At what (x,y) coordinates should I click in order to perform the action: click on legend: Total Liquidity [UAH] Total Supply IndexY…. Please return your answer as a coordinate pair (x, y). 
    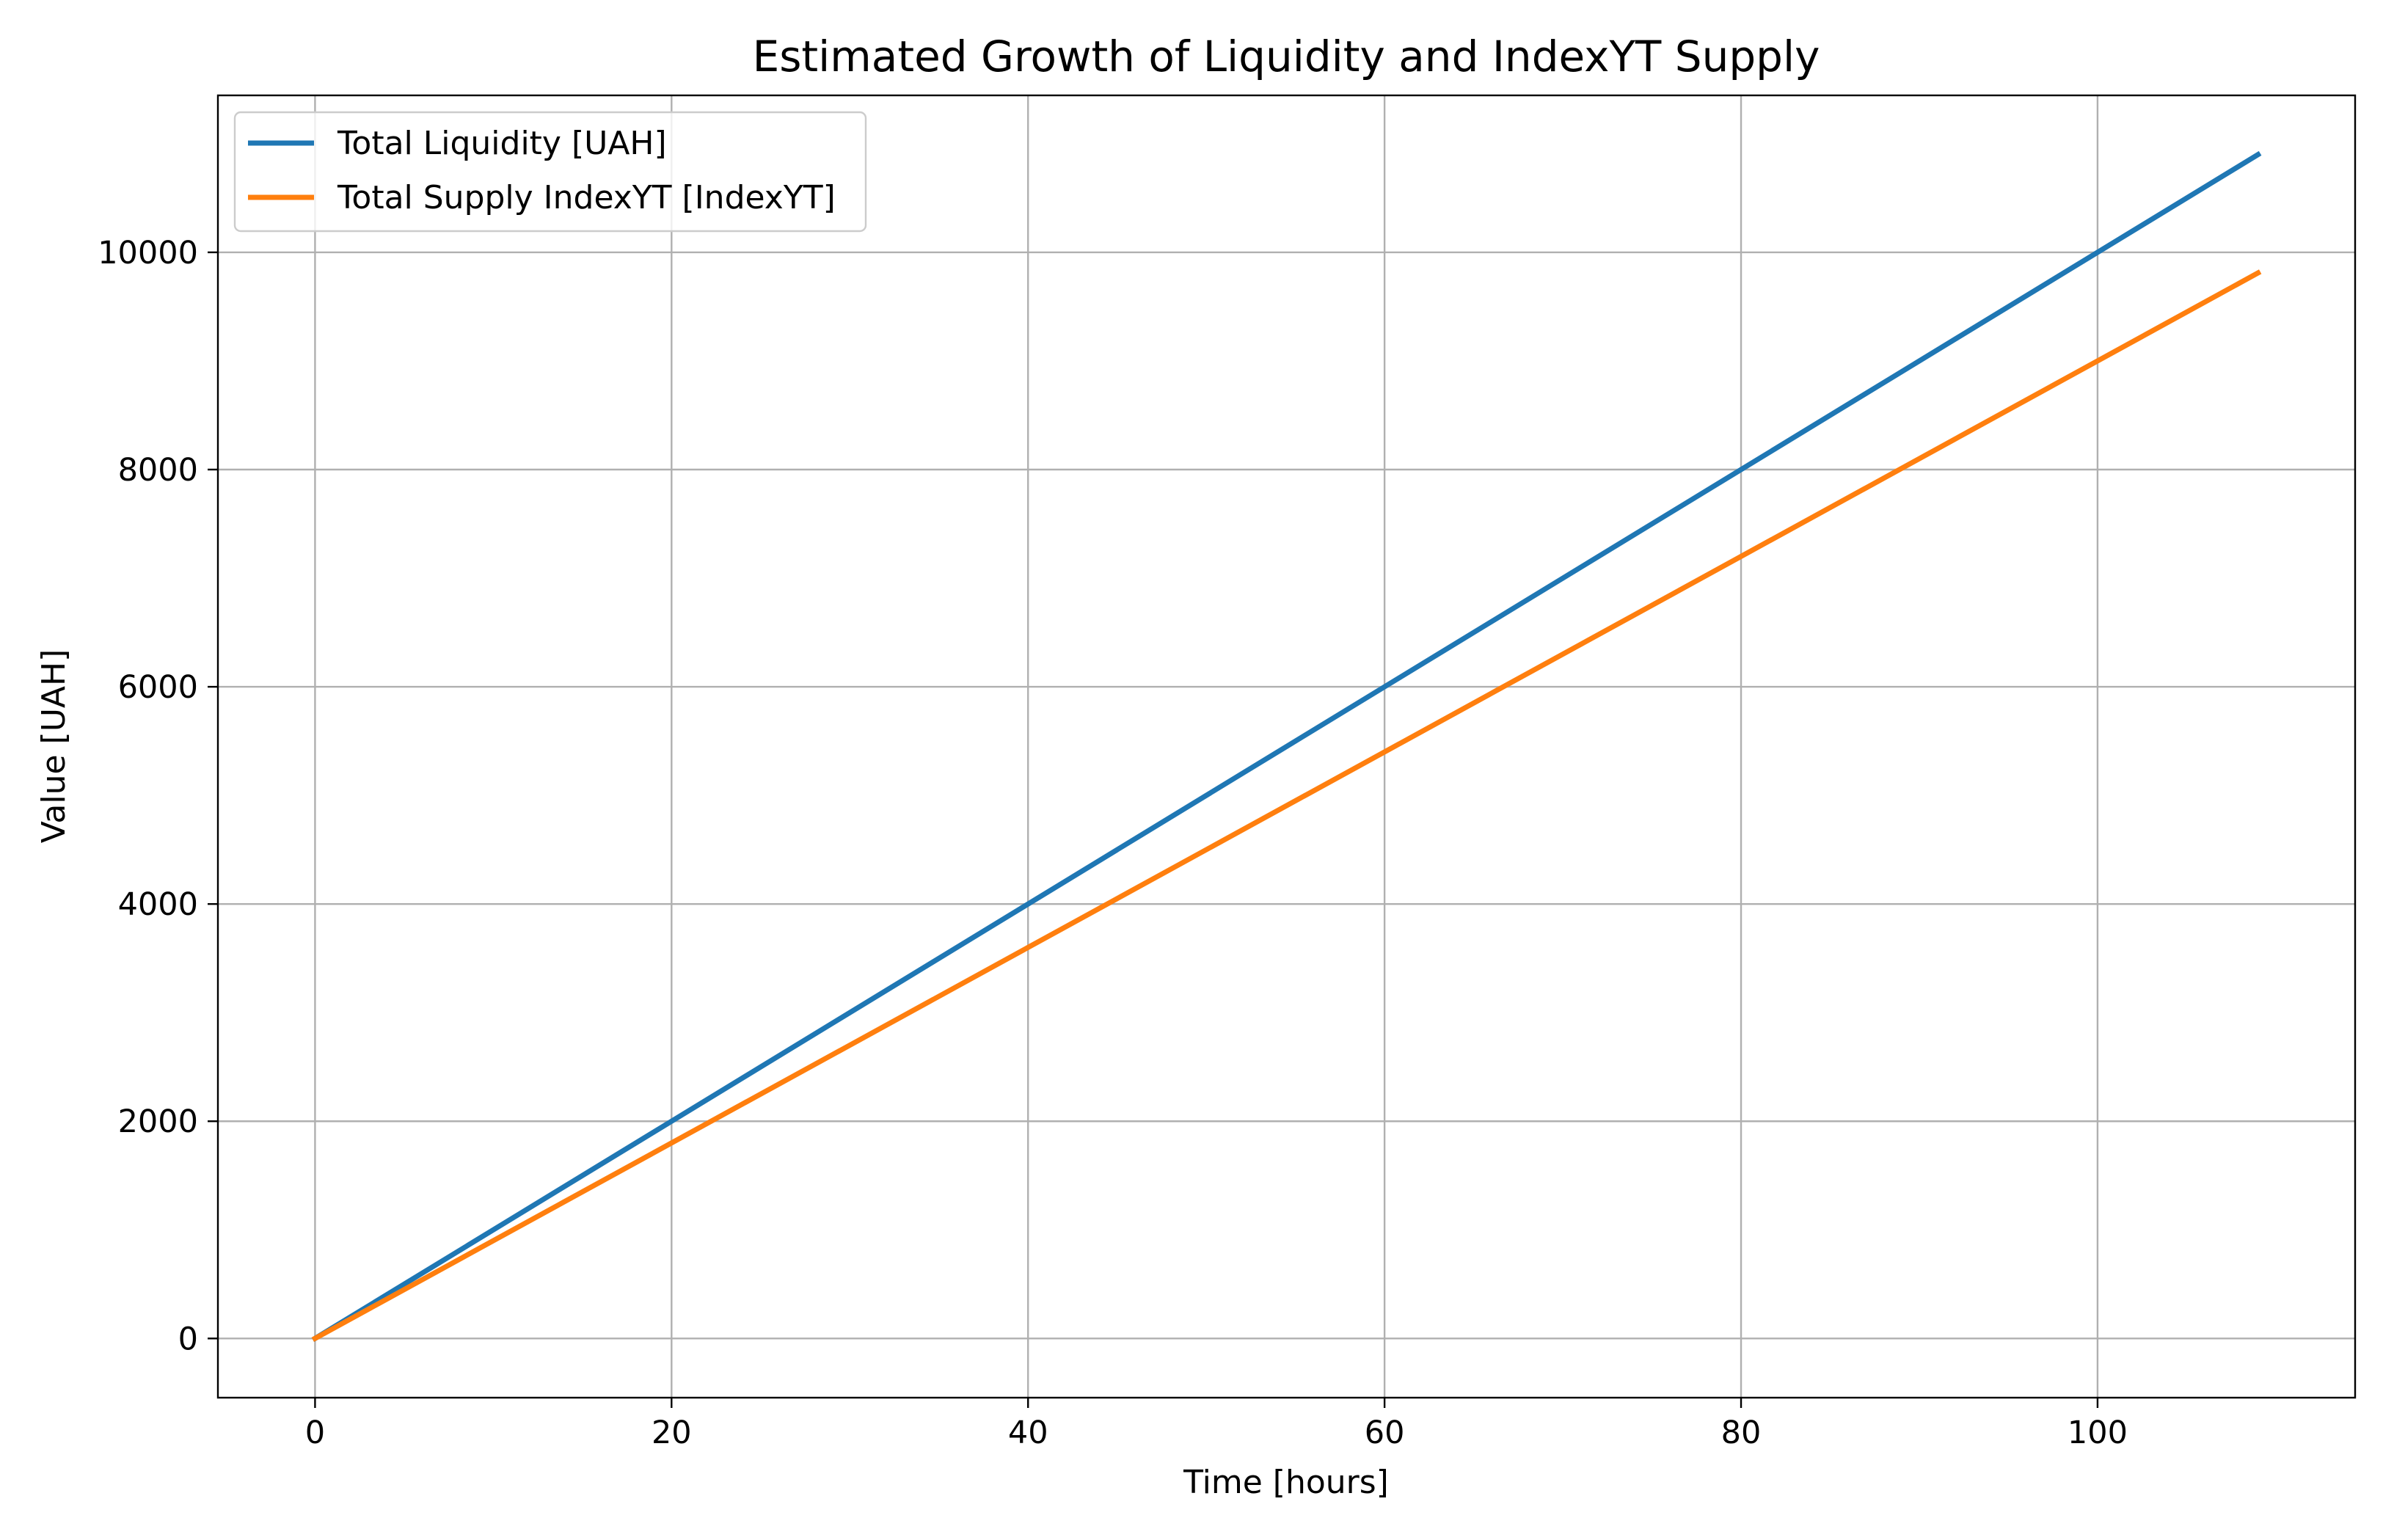
    Looking at the image, I should click on (550, 172).